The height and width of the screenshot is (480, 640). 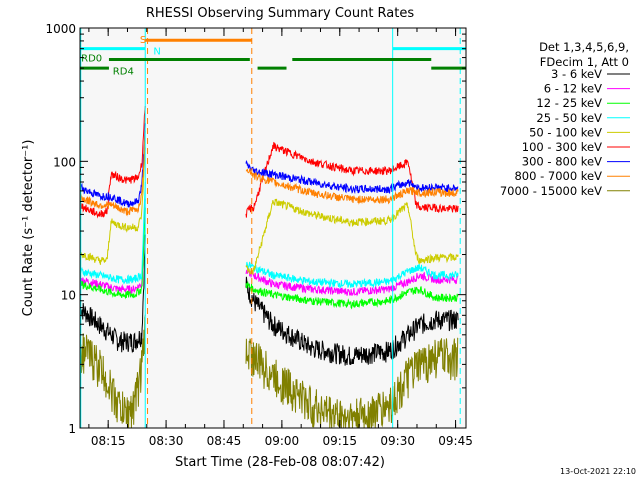 I want to click on series-100-300-keV, so click(x=269, y=162).